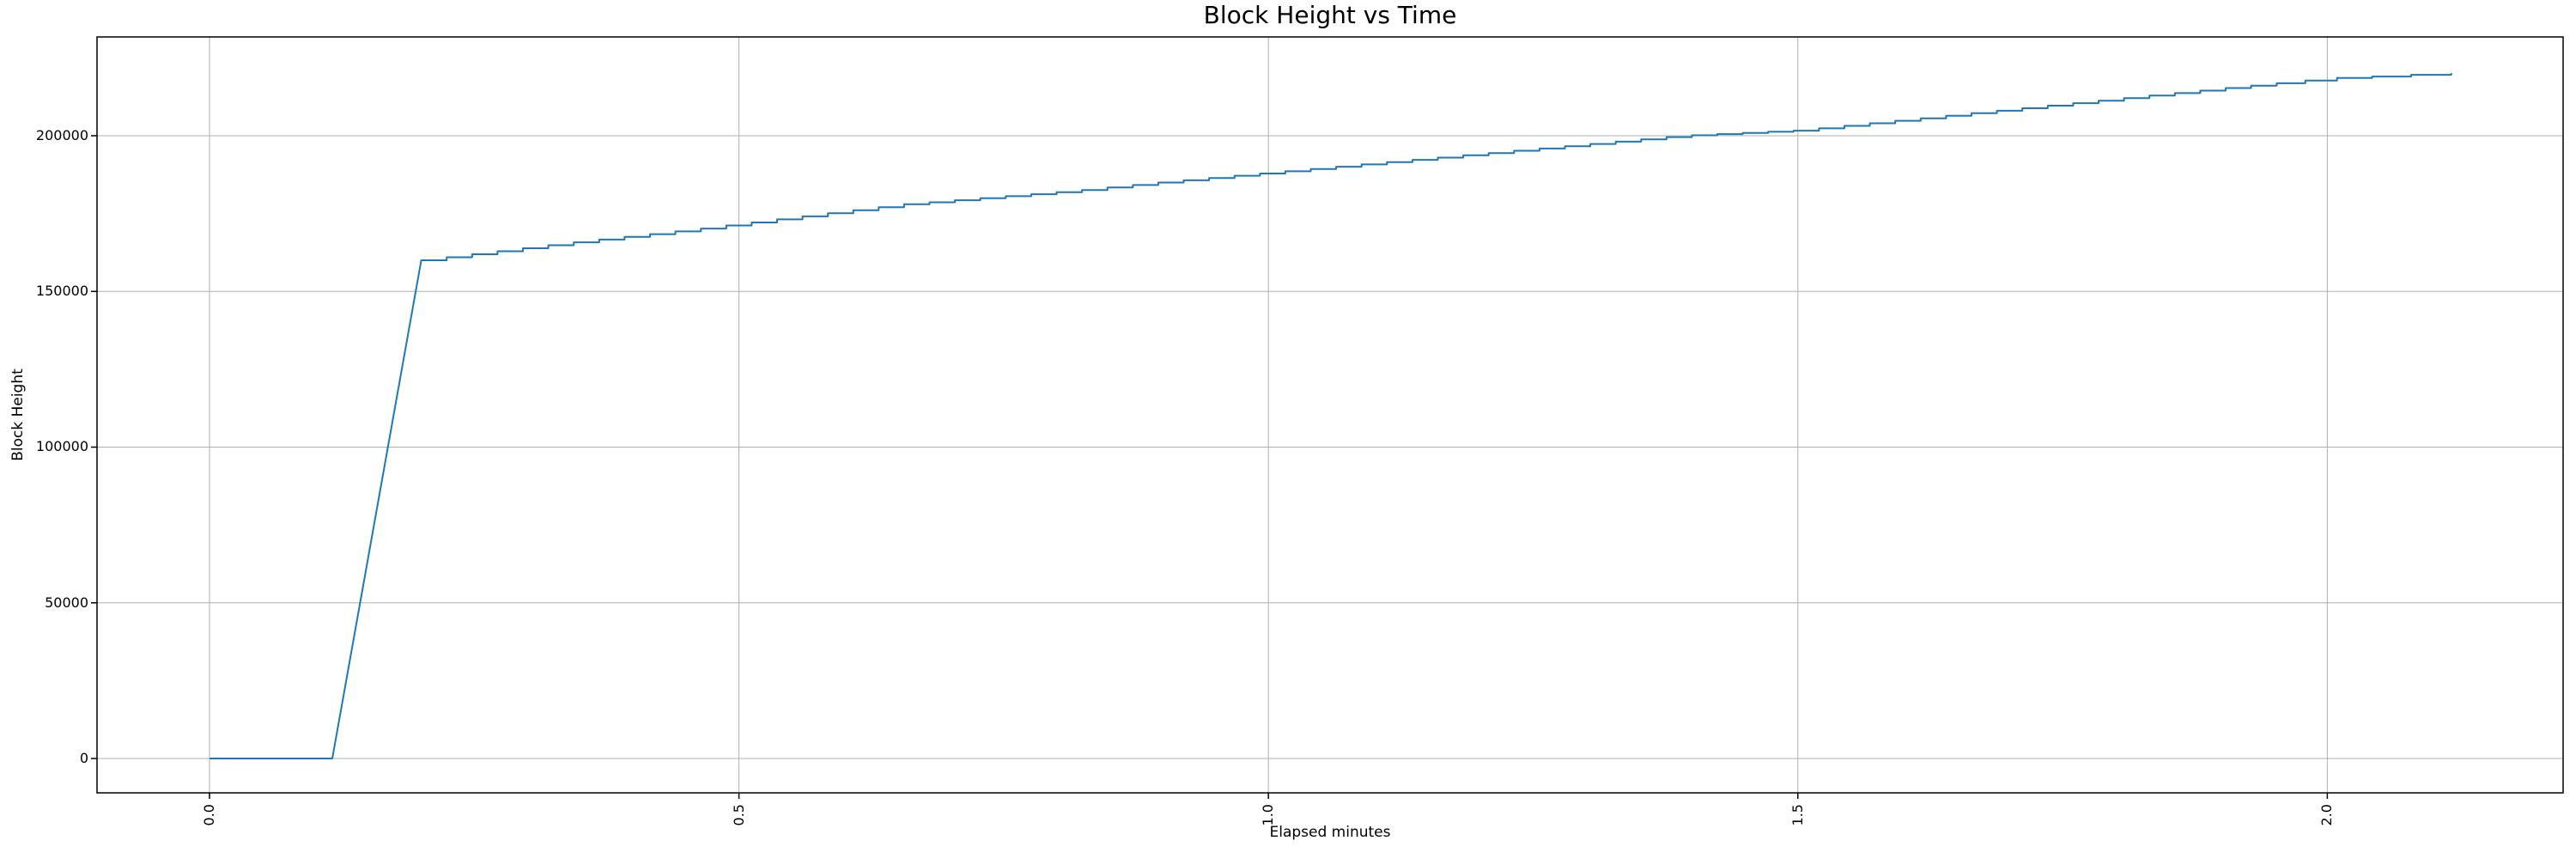 The width and height of the screenshot is (2576, 859). What do you see at coordinates (738, 815) in the screenshot?
I see `x-tick-label: 0.5` at bounding box center [738, 815].